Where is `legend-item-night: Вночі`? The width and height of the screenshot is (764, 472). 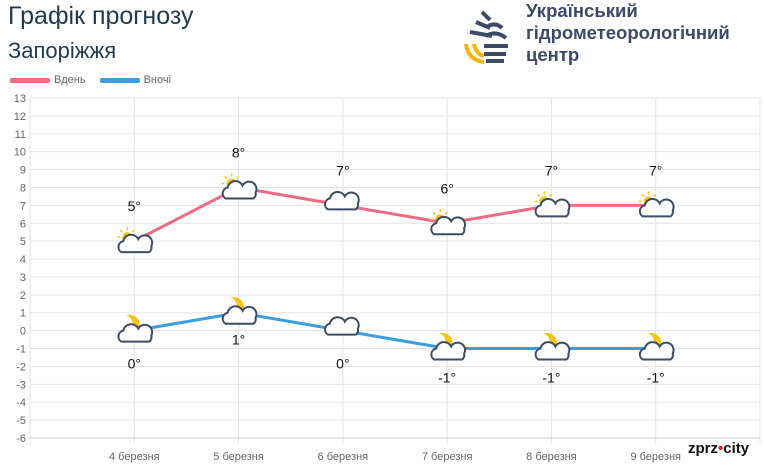 legend-item-night: Вночі is located at coordinates (135, 80).